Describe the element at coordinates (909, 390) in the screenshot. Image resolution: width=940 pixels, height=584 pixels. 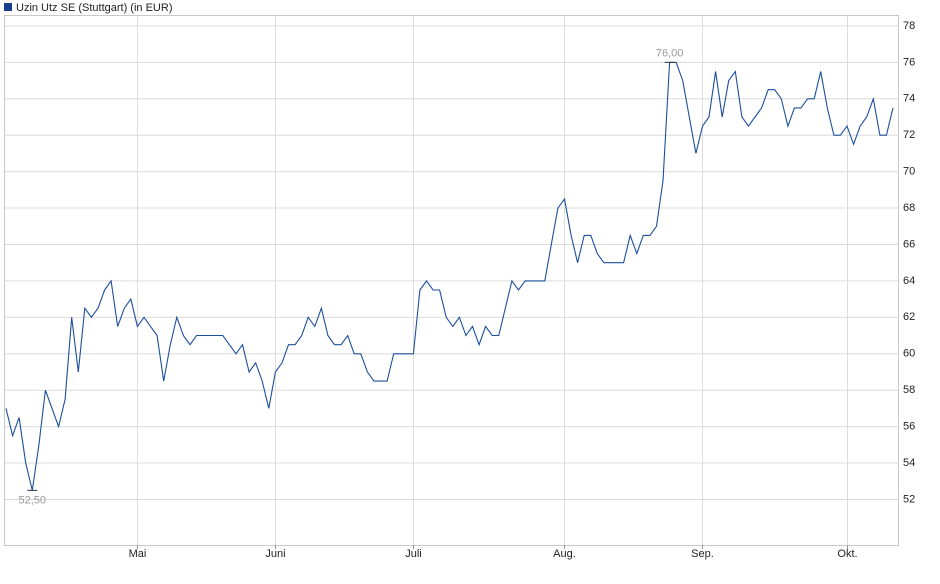
I see `y-tick-label: 58` at that location.